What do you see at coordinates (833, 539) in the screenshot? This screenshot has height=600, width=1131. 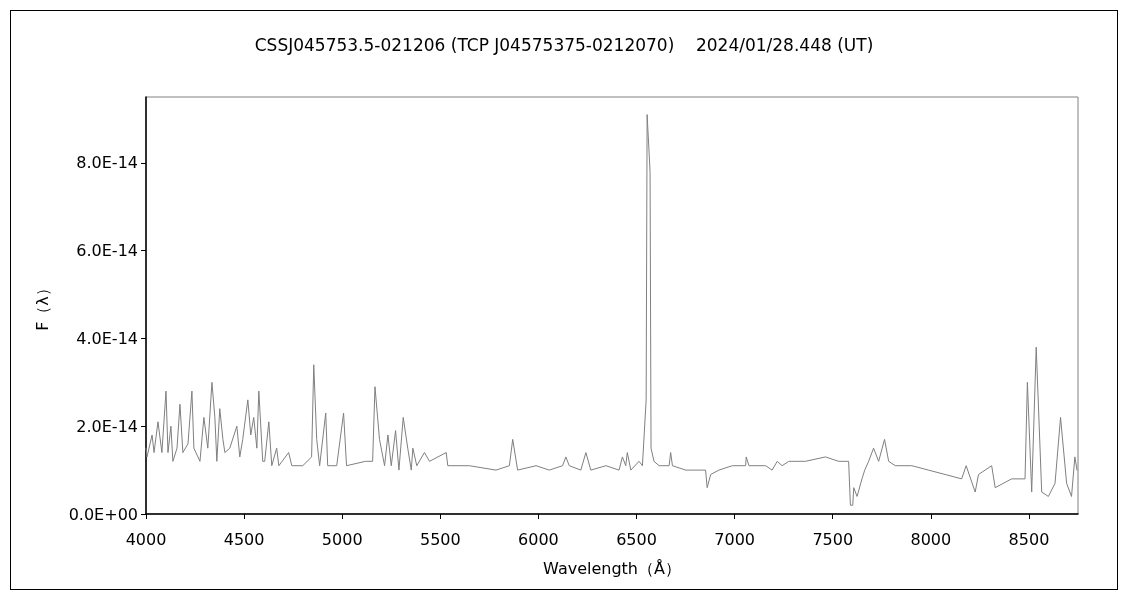 I see `x-tick-label: 7500` at bounding box center [833, 539].